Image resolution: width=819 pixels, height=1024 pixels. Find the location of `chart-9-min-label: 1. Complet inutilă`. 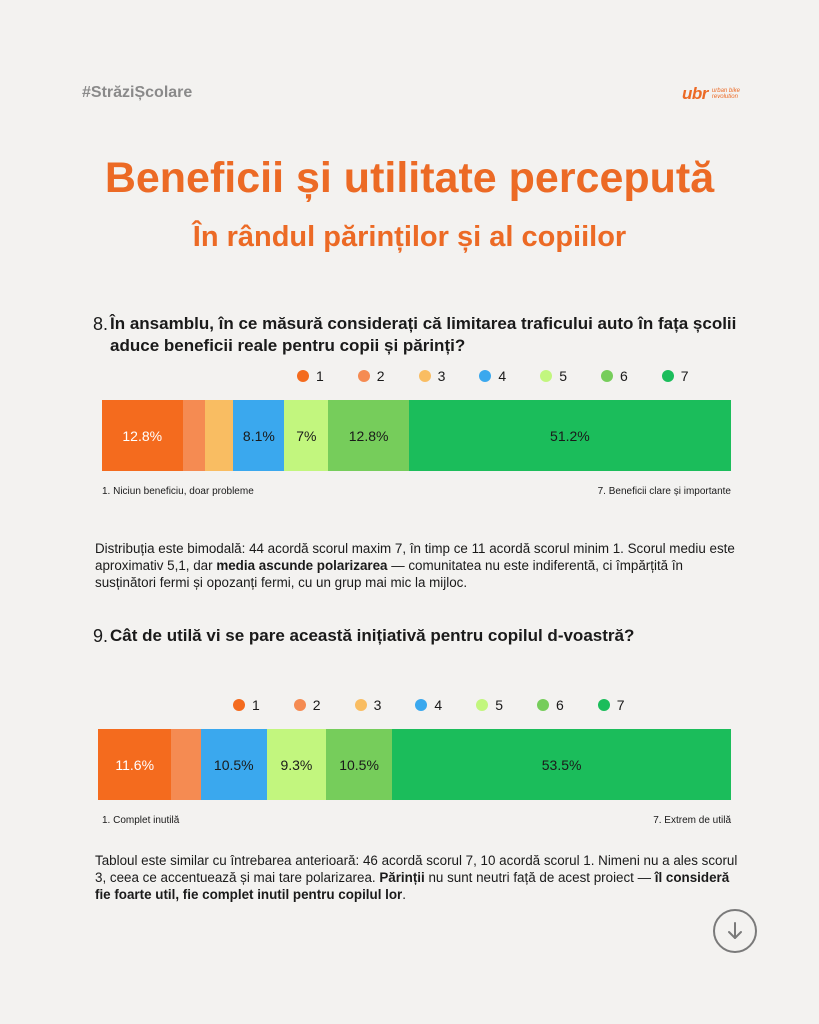

chart-9-min-label: 1. Complet inutilă is located at coordinates (141, 820).